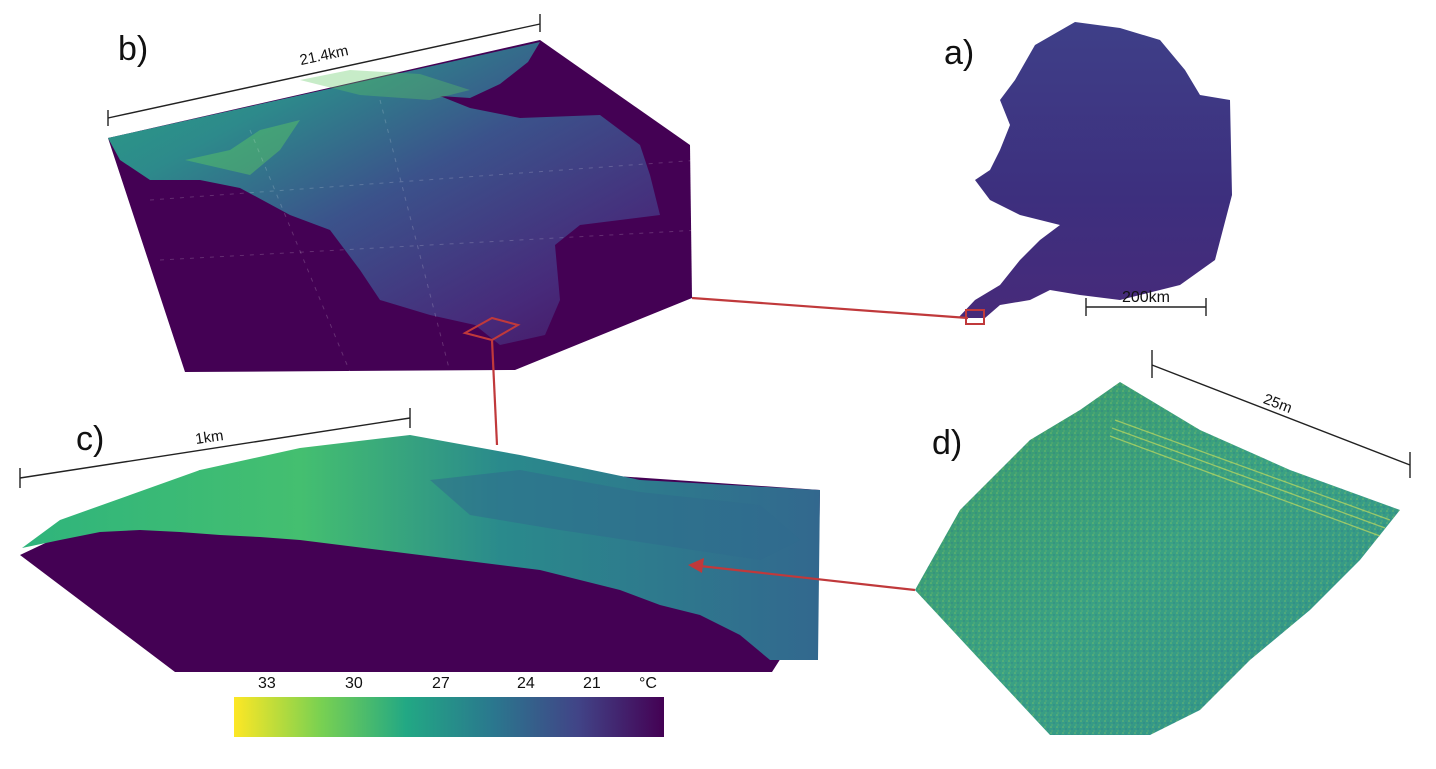 The height and width of the screenshot is (769, 1436). Describe the element at coordinates (133, 49) in the screenshot. I see `panel-b-label: b)` at that location.